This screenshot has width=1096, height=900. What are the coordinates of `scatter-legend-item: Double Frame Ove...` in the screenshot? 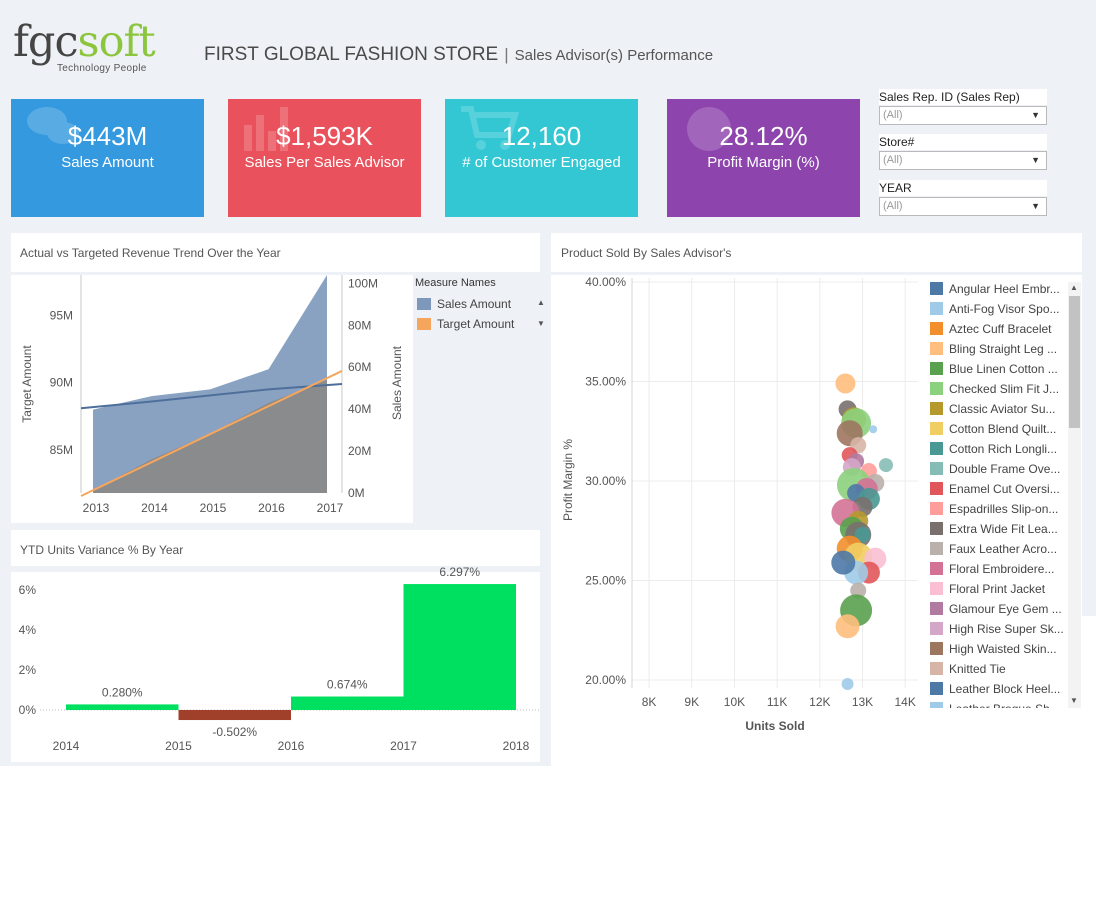 It's located at (997, 469).